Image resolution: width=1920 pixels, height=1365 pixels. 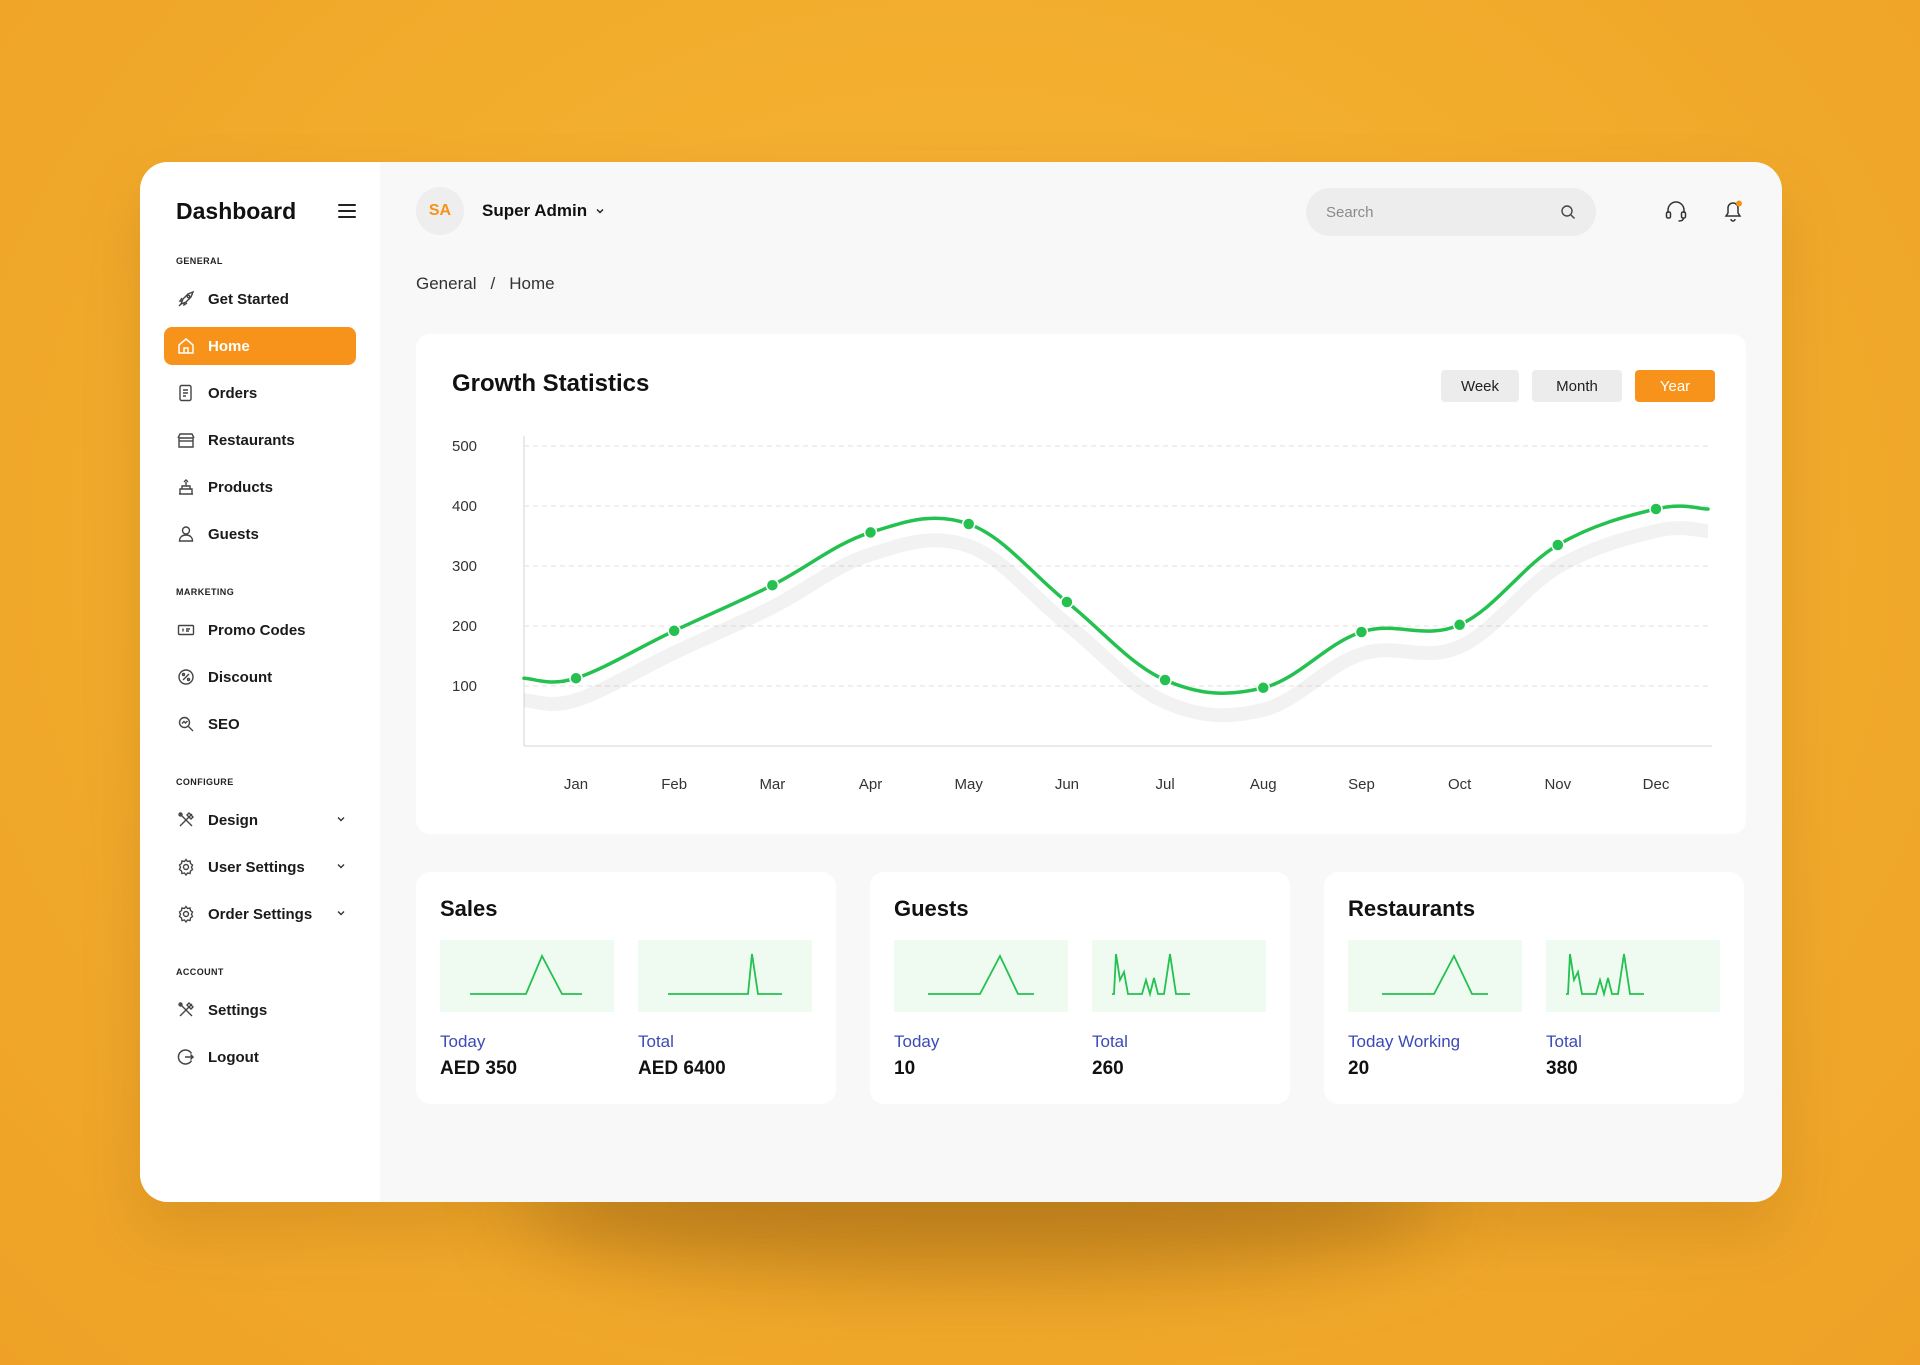 I want to click on sidebar-header: Dashboard, so click(x=260, y=211).